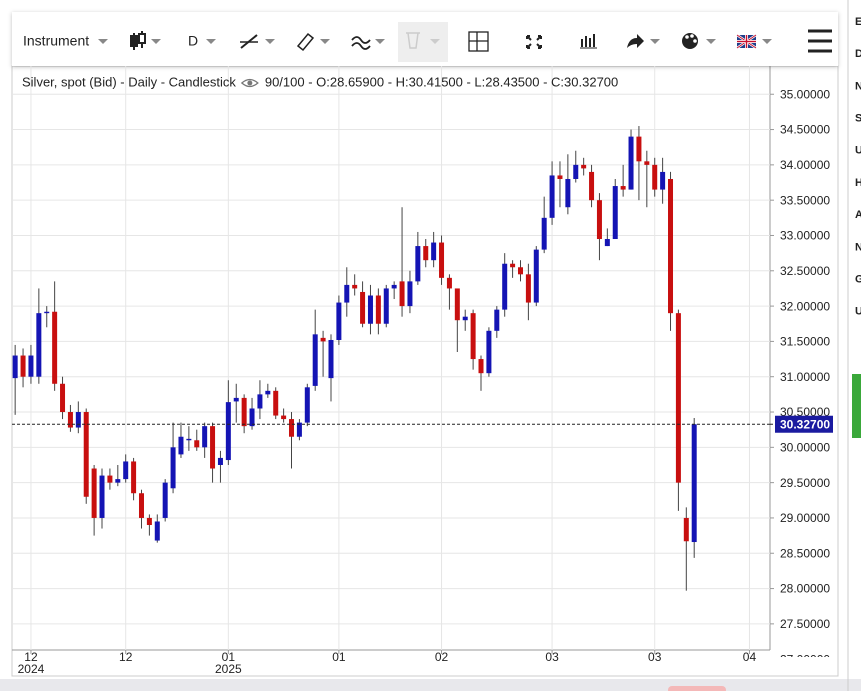 The width and height of the screenshot is (861, 691). Describe the element at coordinates (858, 22) in the screenshot. I see `side-panel-item: E` at that location.